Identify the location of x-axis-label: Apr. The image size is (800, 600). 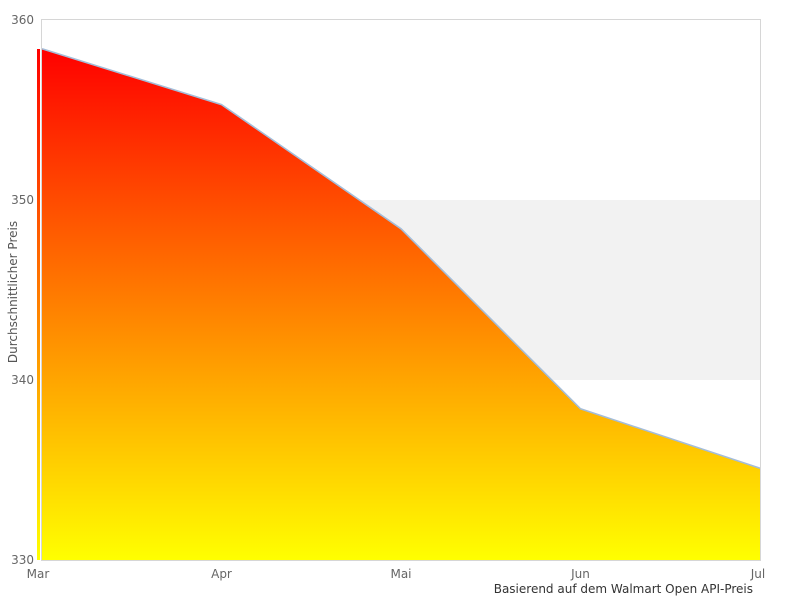
(221, 574).